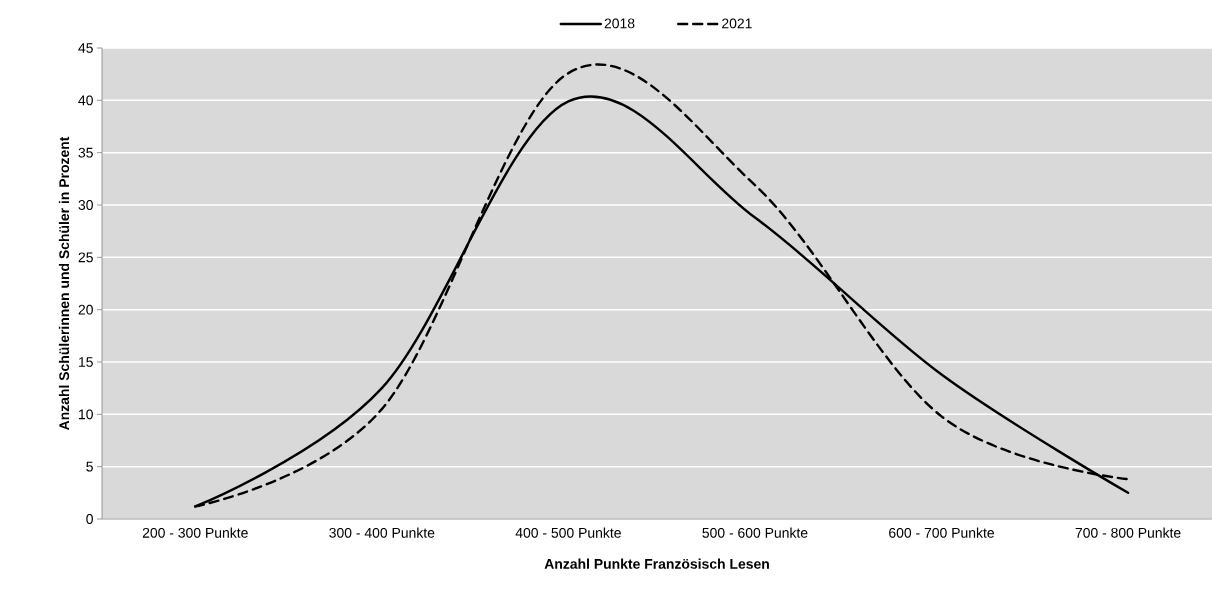  I want to click on x-tick-label: 600 - 700 Punkte, so click(941, 532).